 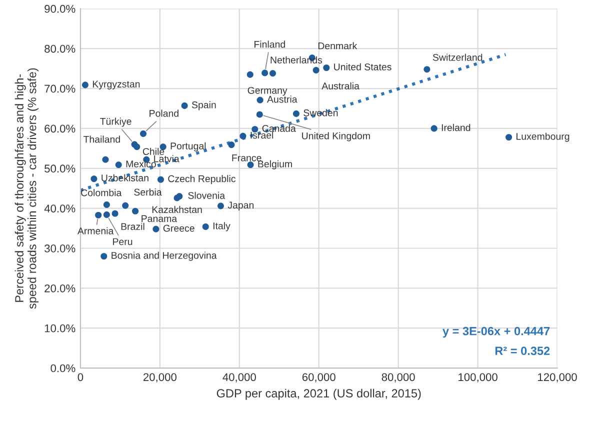 I want to click on x-tick-label: 60,000, so click(x=319, y=377).